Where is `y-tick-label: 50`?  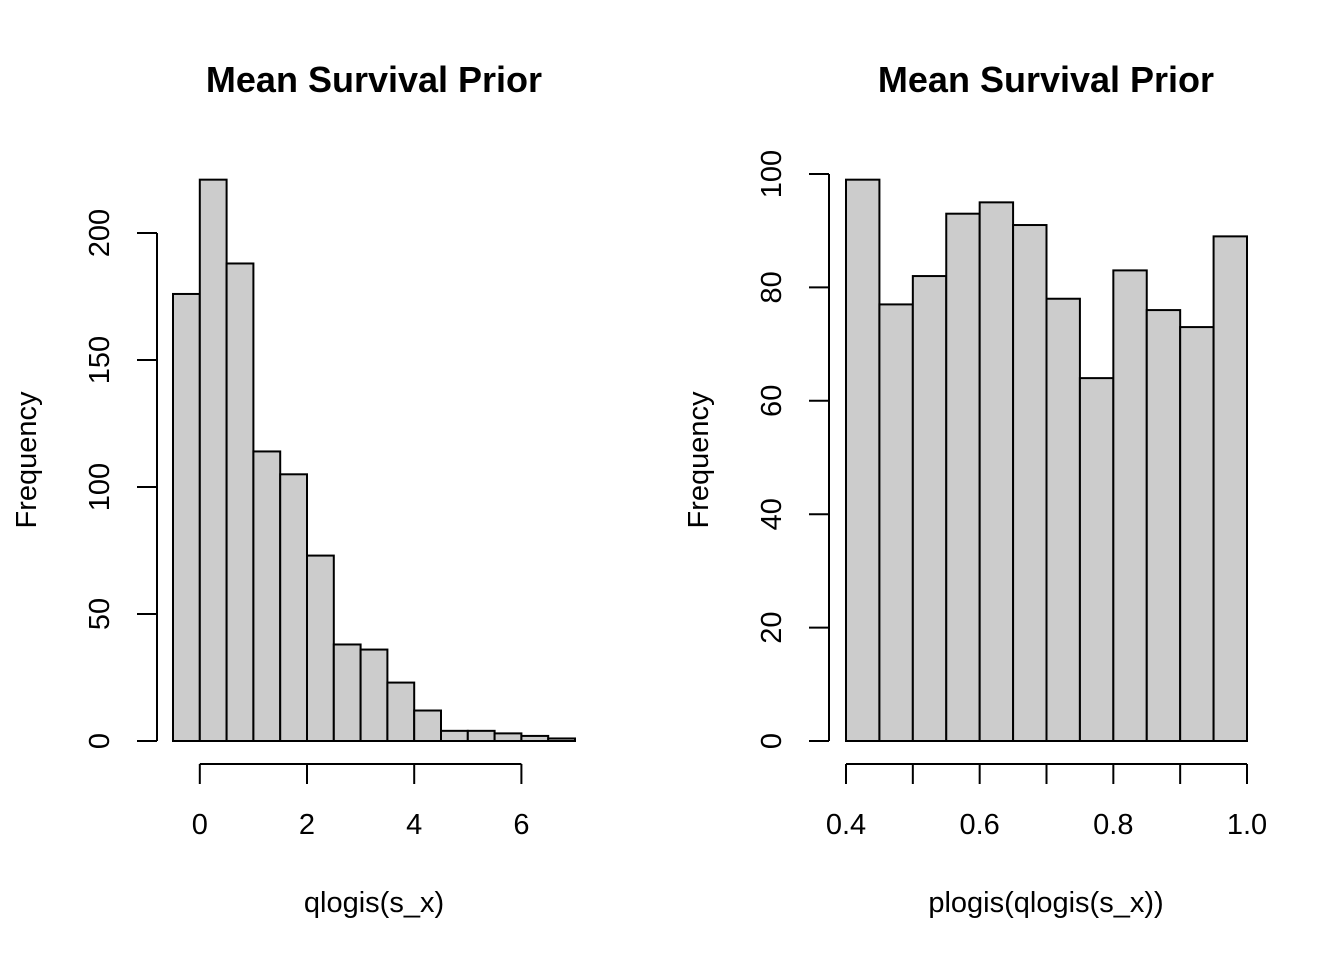
y-tick-label: 50 is located at coordinates (100, 614).